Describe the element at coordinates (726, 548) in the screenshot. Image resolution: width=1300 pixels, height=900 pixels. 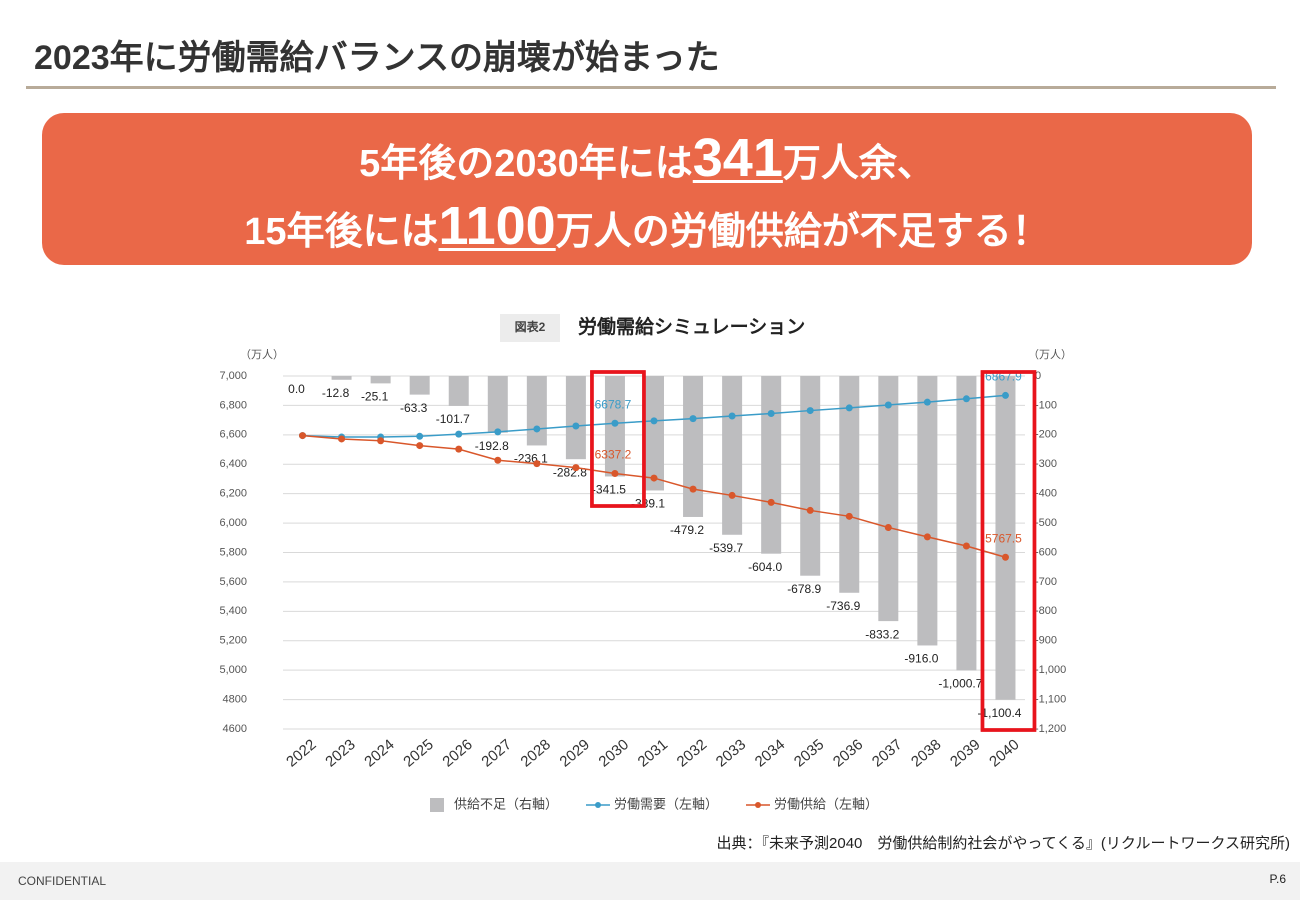
I see `bar-value-label: -539.7` at that location.